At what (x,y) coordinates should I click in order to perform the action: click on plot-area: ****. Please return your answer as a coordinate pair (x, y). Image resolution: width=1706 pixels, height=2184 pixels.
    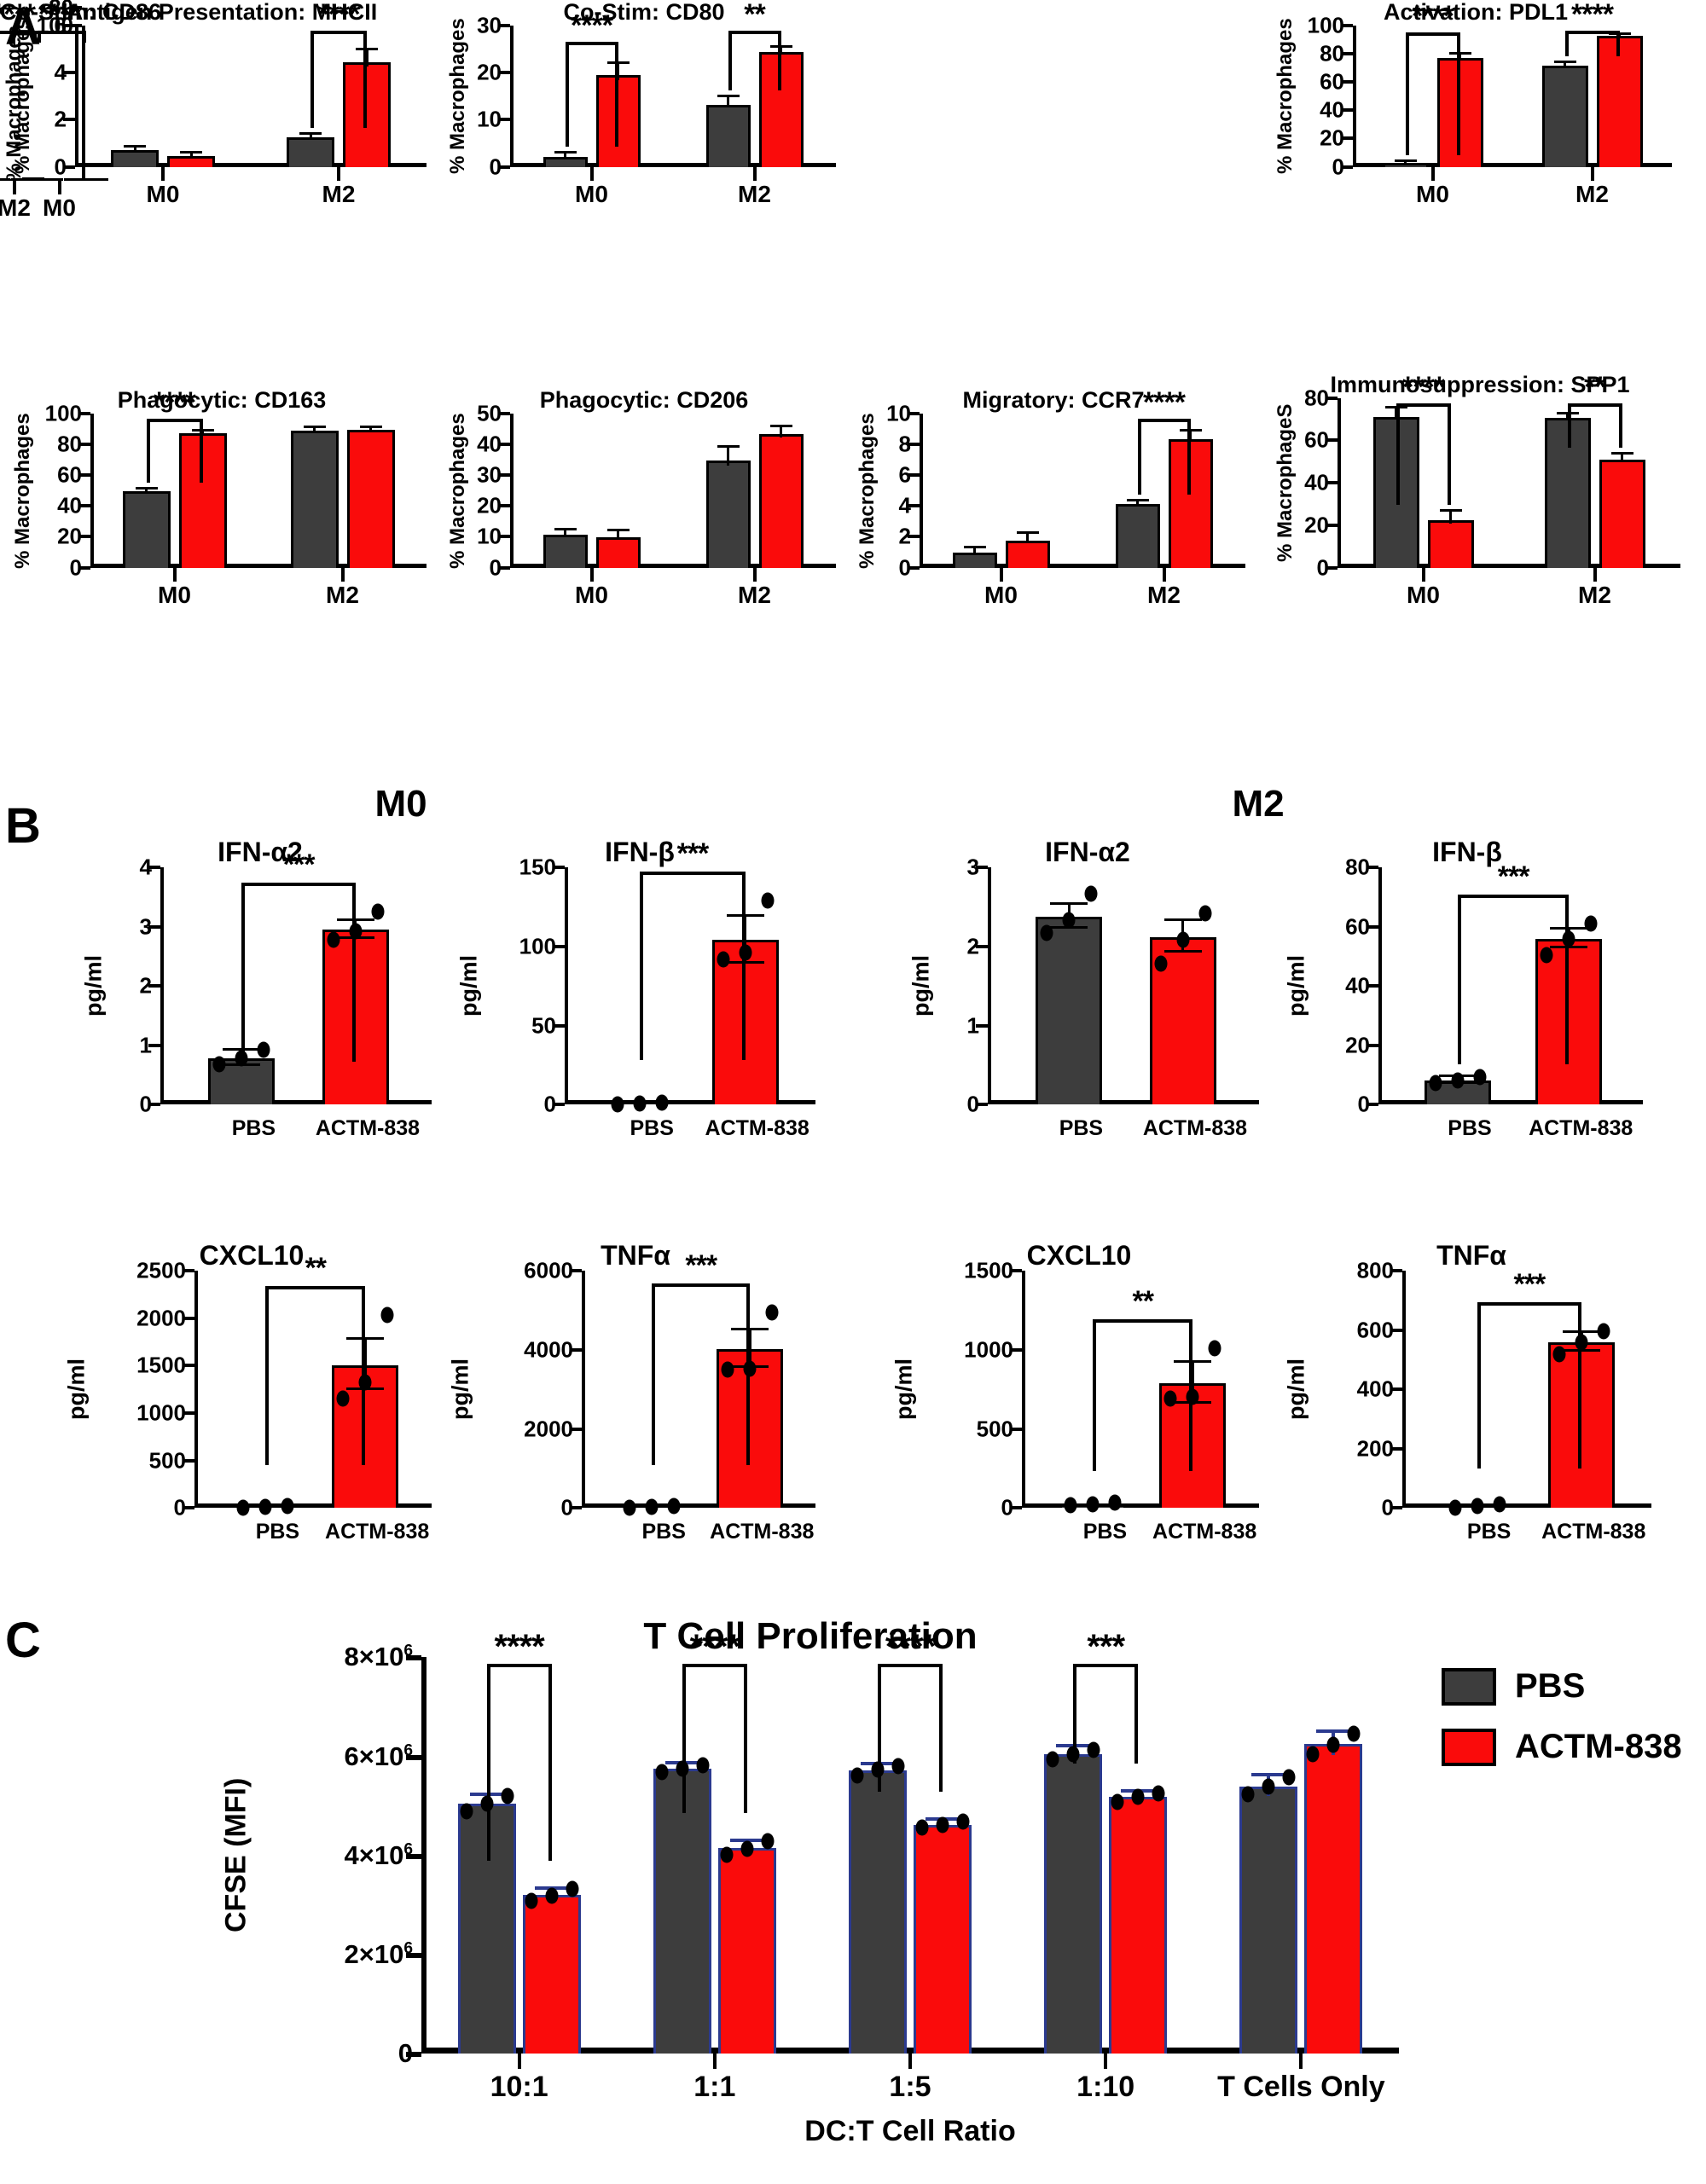
    Looking at the image, I should click on (244, 85).